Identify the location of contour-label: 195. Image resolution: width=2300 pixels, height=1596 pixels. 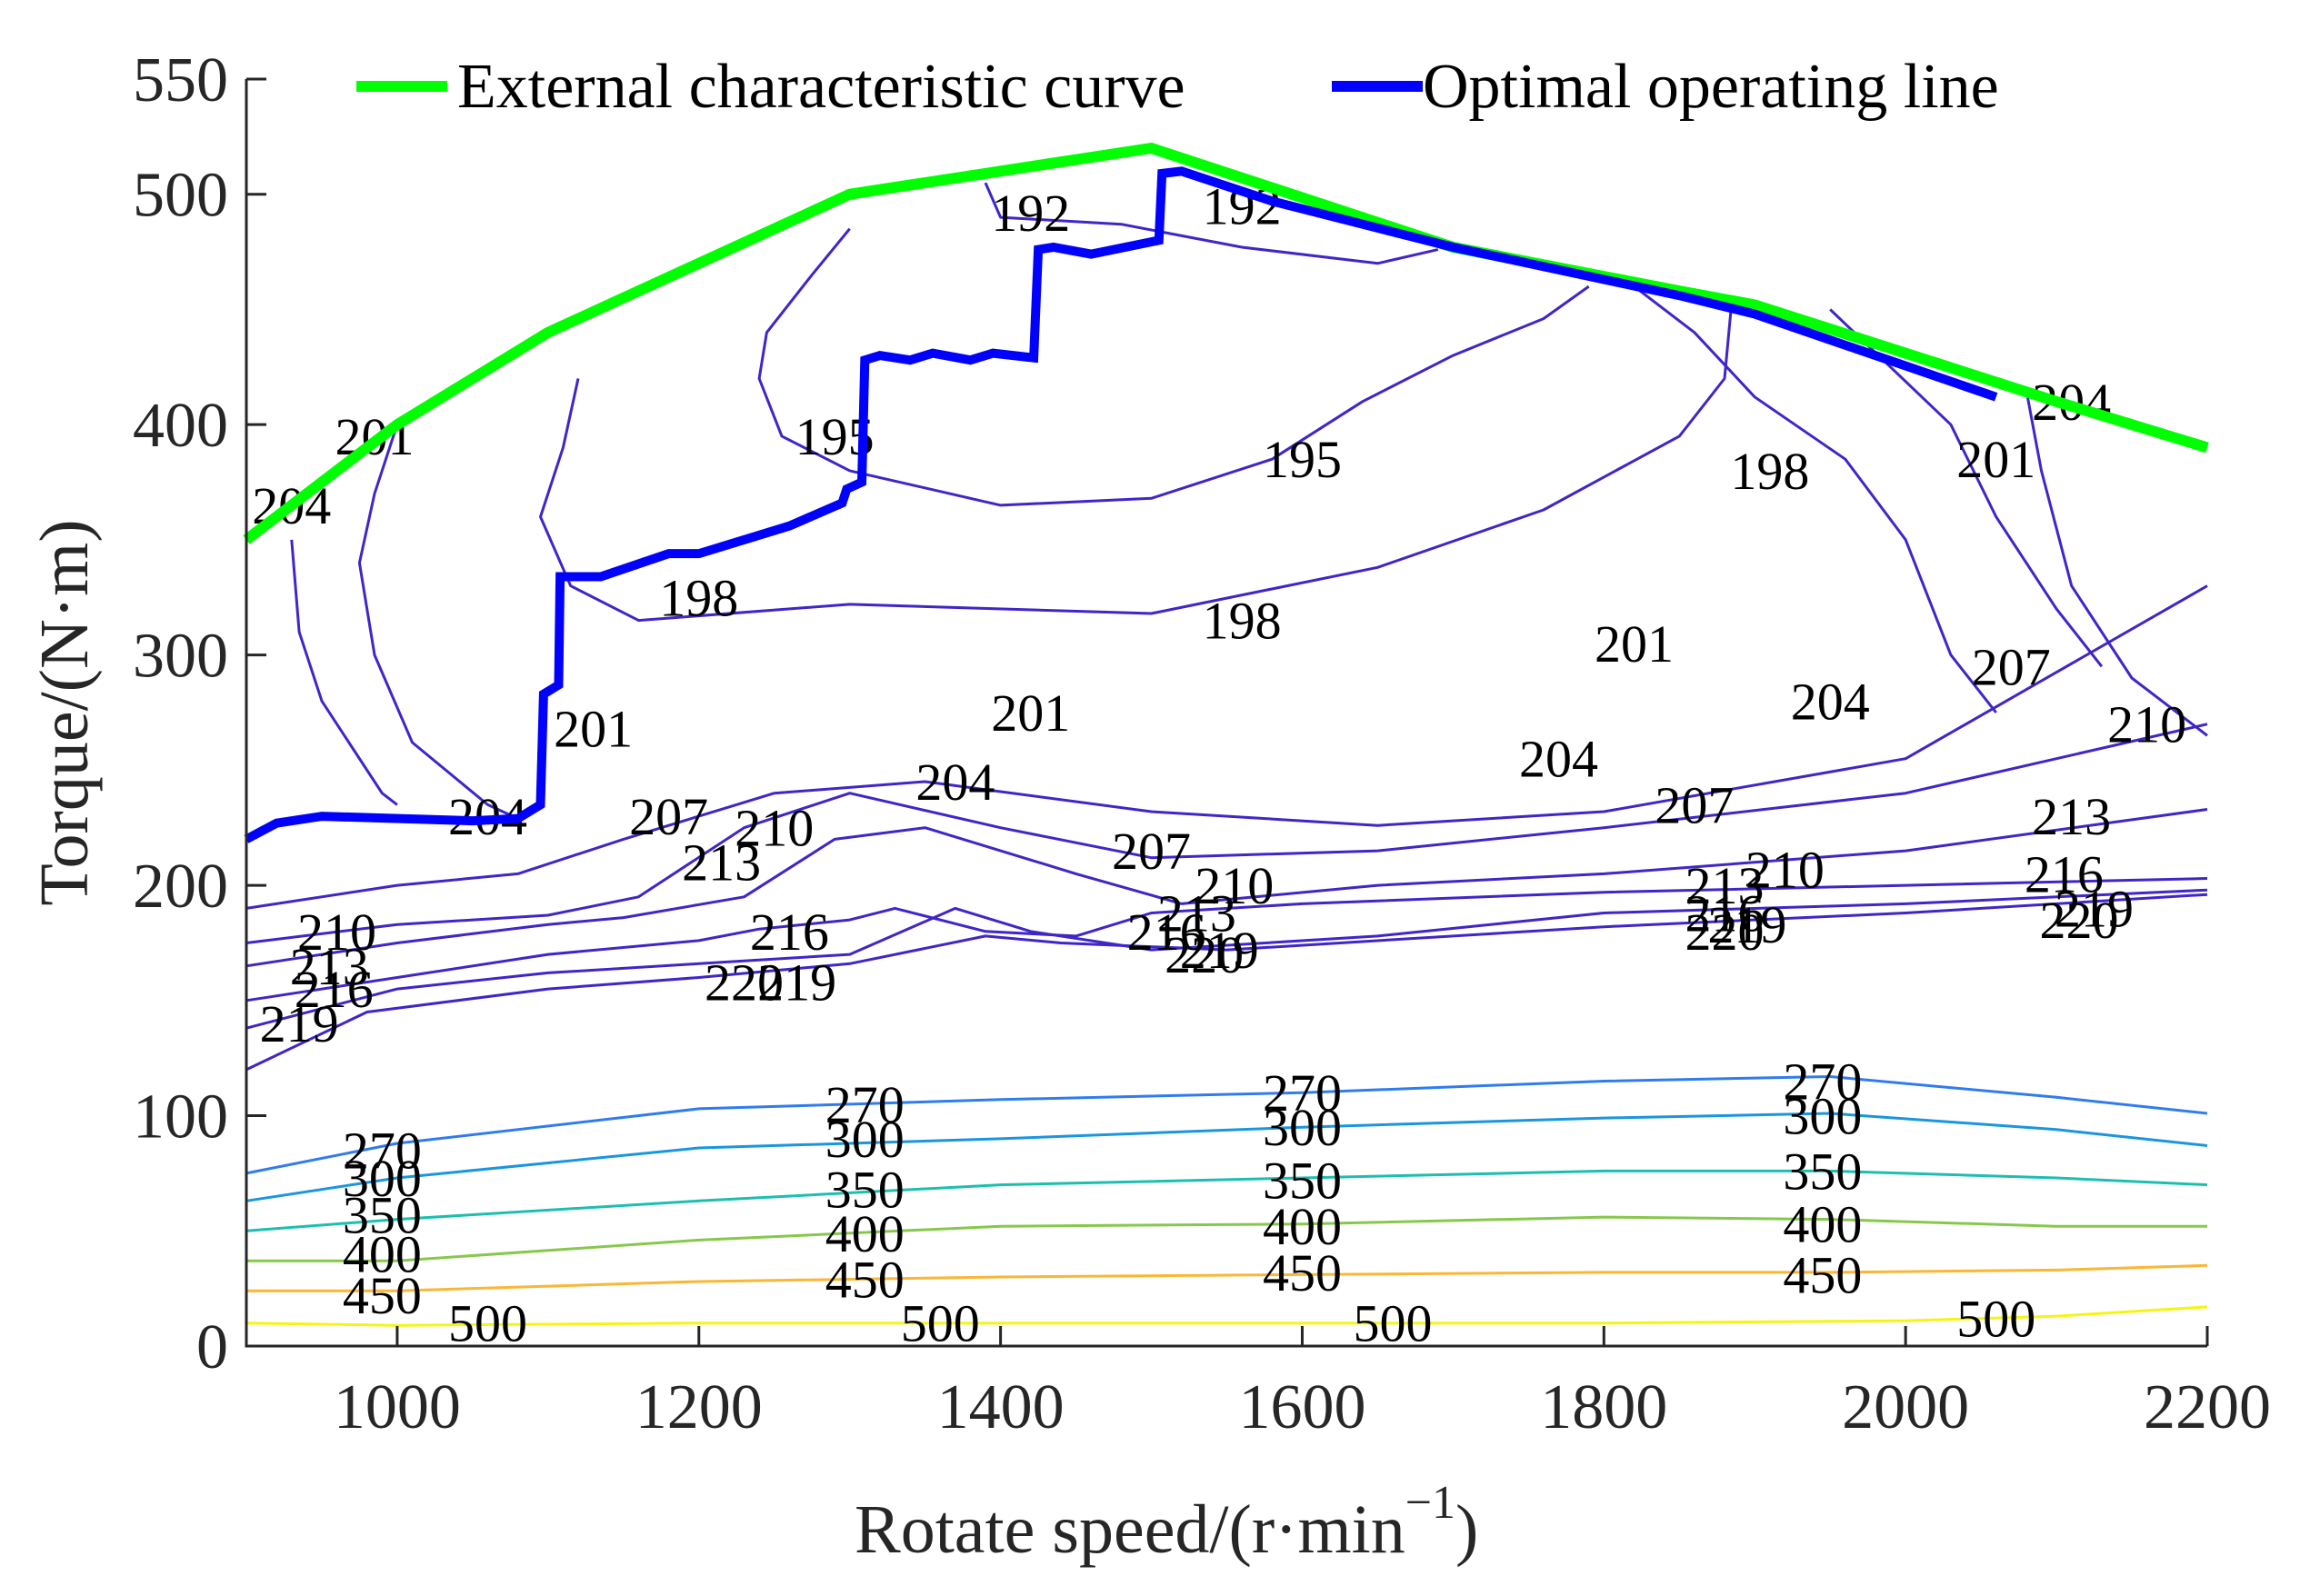
(1303, 459).